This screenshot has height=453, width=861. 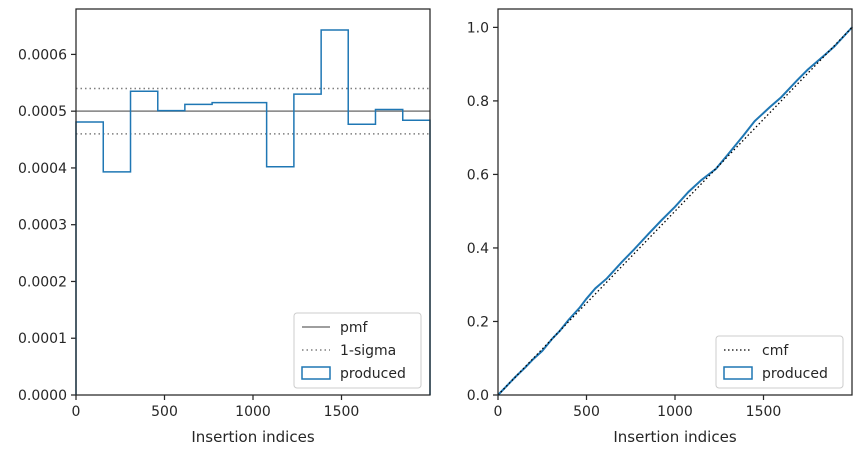 I want to click on left-legend-box, so click(x=357, y=350).